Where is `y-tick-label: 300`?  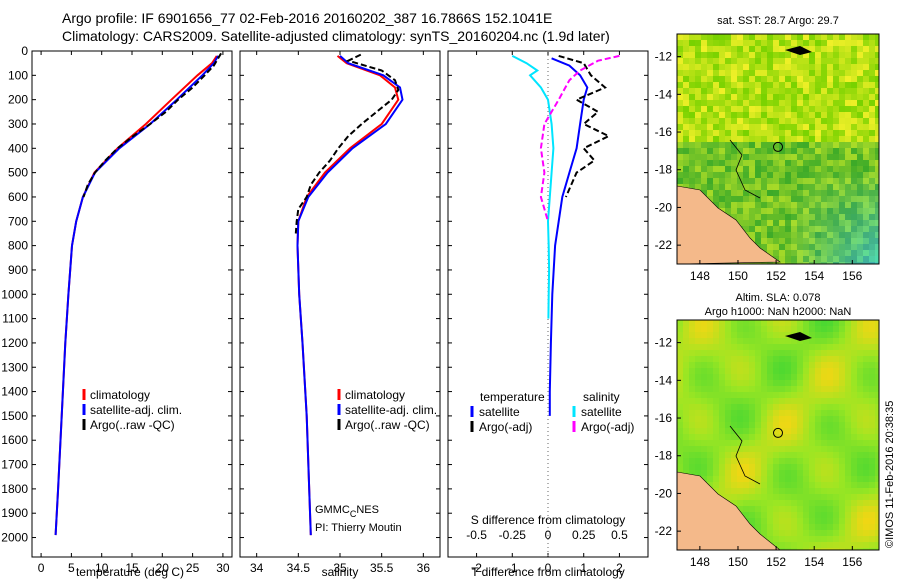
y-tick-label: 300 is located at coordinates (18, 124).